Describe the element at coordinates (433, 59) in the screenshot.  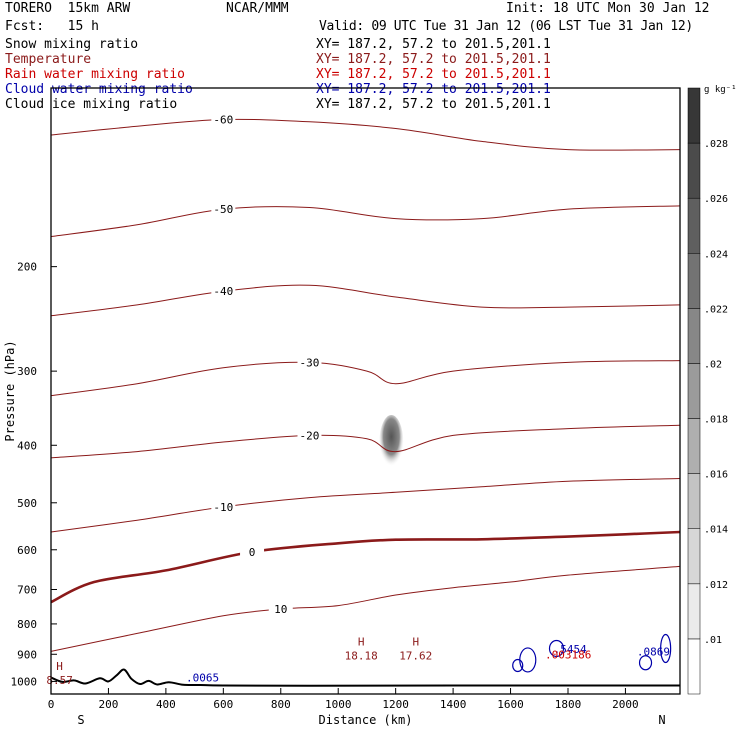
I see `field-xy-temperature: XY= 187.2, 57.2 to 201.5,201.1` at that location.